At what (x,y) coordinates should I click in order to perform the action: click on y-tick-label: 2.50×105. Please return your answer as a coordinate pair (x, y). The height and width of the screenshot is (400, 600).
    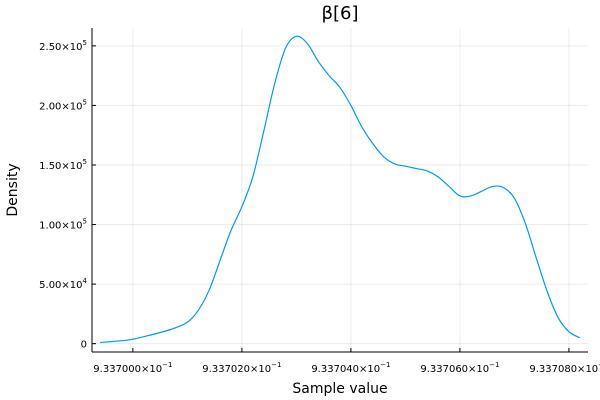
    Looking at the image, I should click on (63, 46).